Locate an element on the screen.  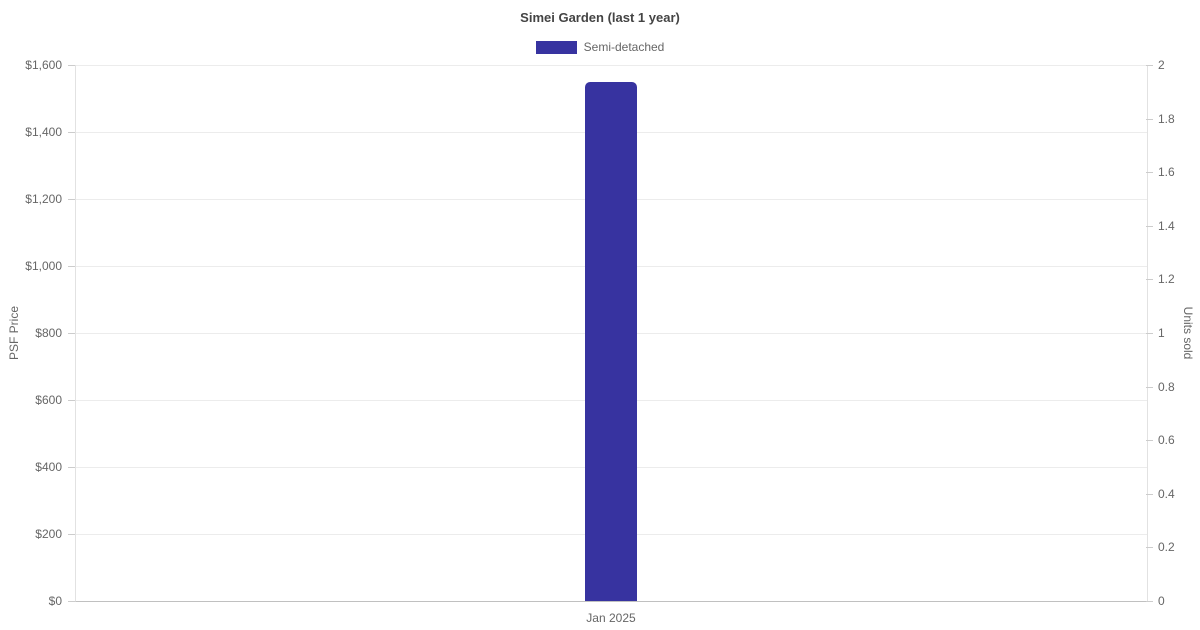
left-axis-tick: $1,400 is located at coordinates (37, 132).